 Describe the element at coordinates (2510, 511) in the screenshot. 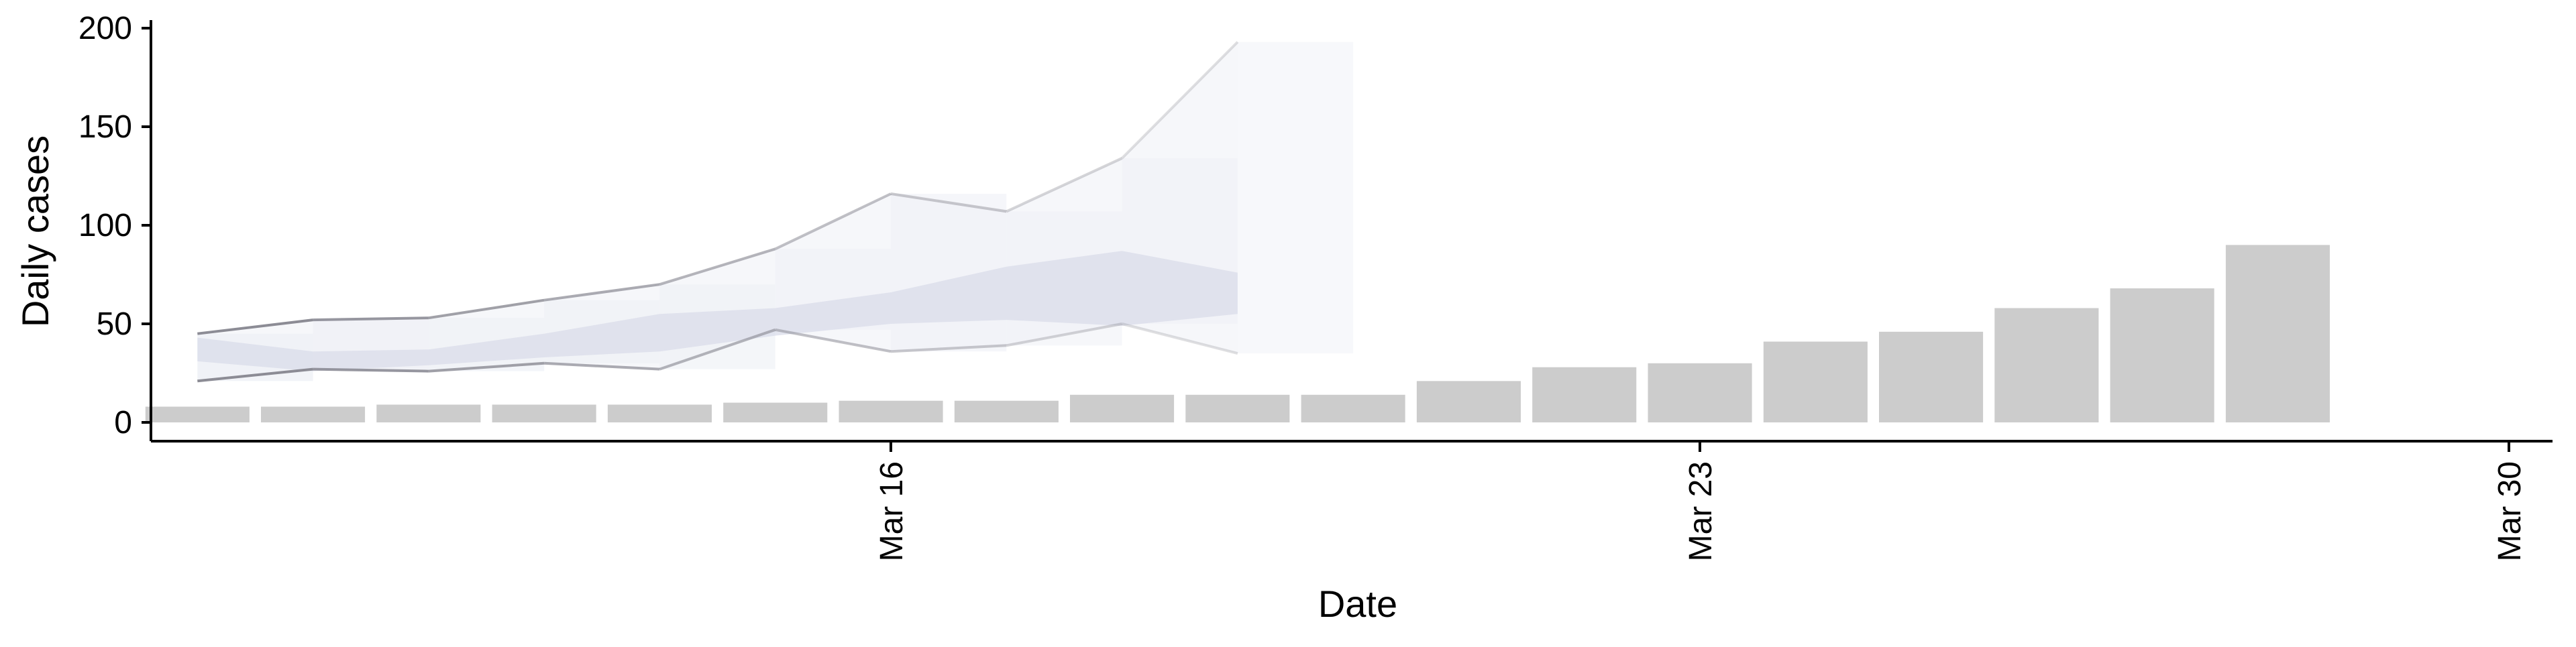

I see `x-tick-label: Mar 30` at that location.